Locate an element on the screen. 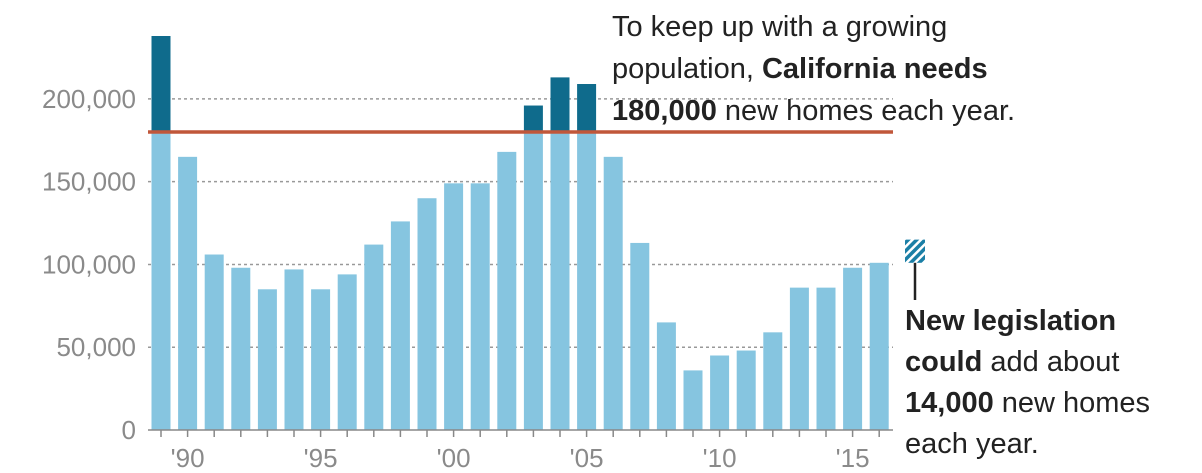  annotation-part: To keep up with a growing is located at coordinates (779, 27).